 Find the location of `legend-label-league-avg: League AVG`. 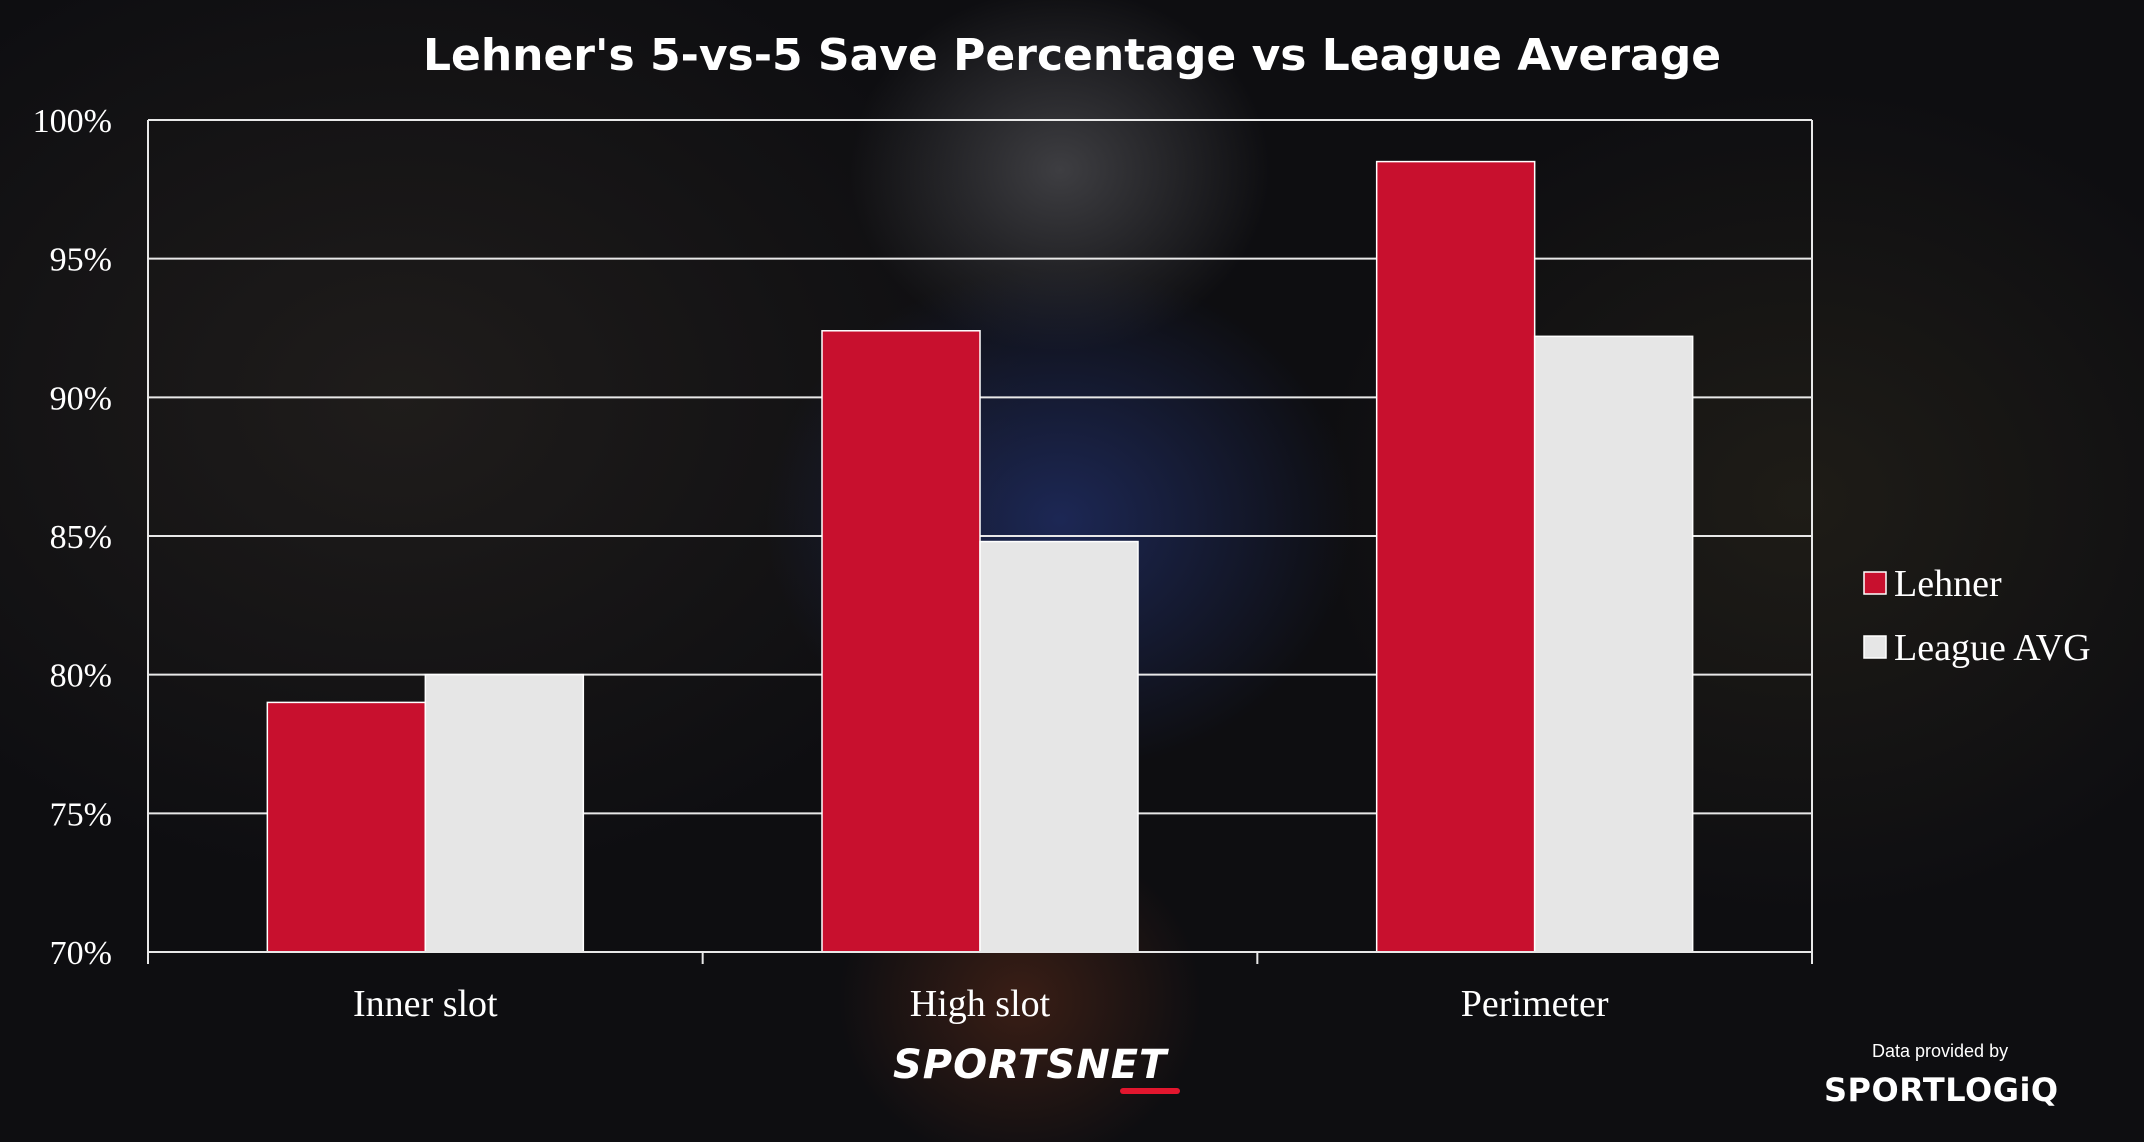

legend-label-league-avg: League AVG is located at coordinates (1992, 648).